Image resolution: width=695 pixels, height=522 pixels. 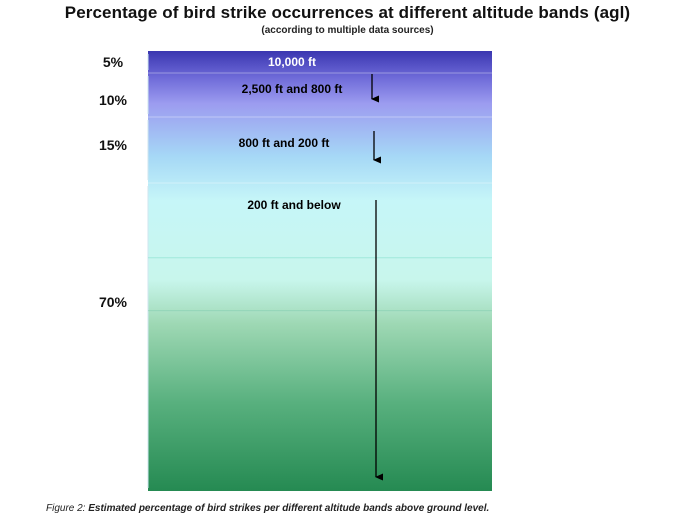 What do you see at coordinates (113, 100) in the screenshot?
I see `percent-label: 10%` at bounding box center [113, 100].